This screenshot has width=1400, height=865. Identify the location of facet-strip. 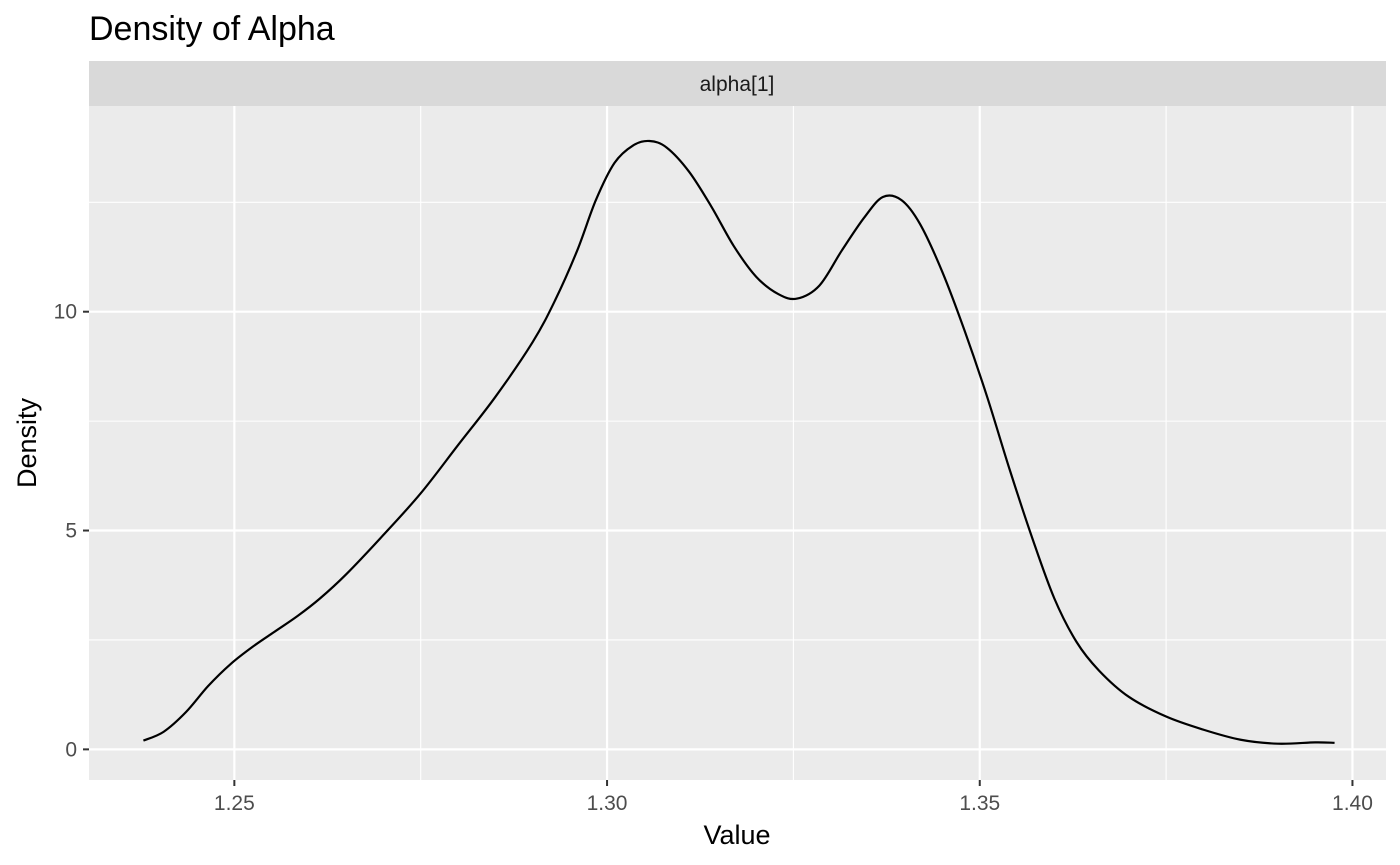
(737, 83).